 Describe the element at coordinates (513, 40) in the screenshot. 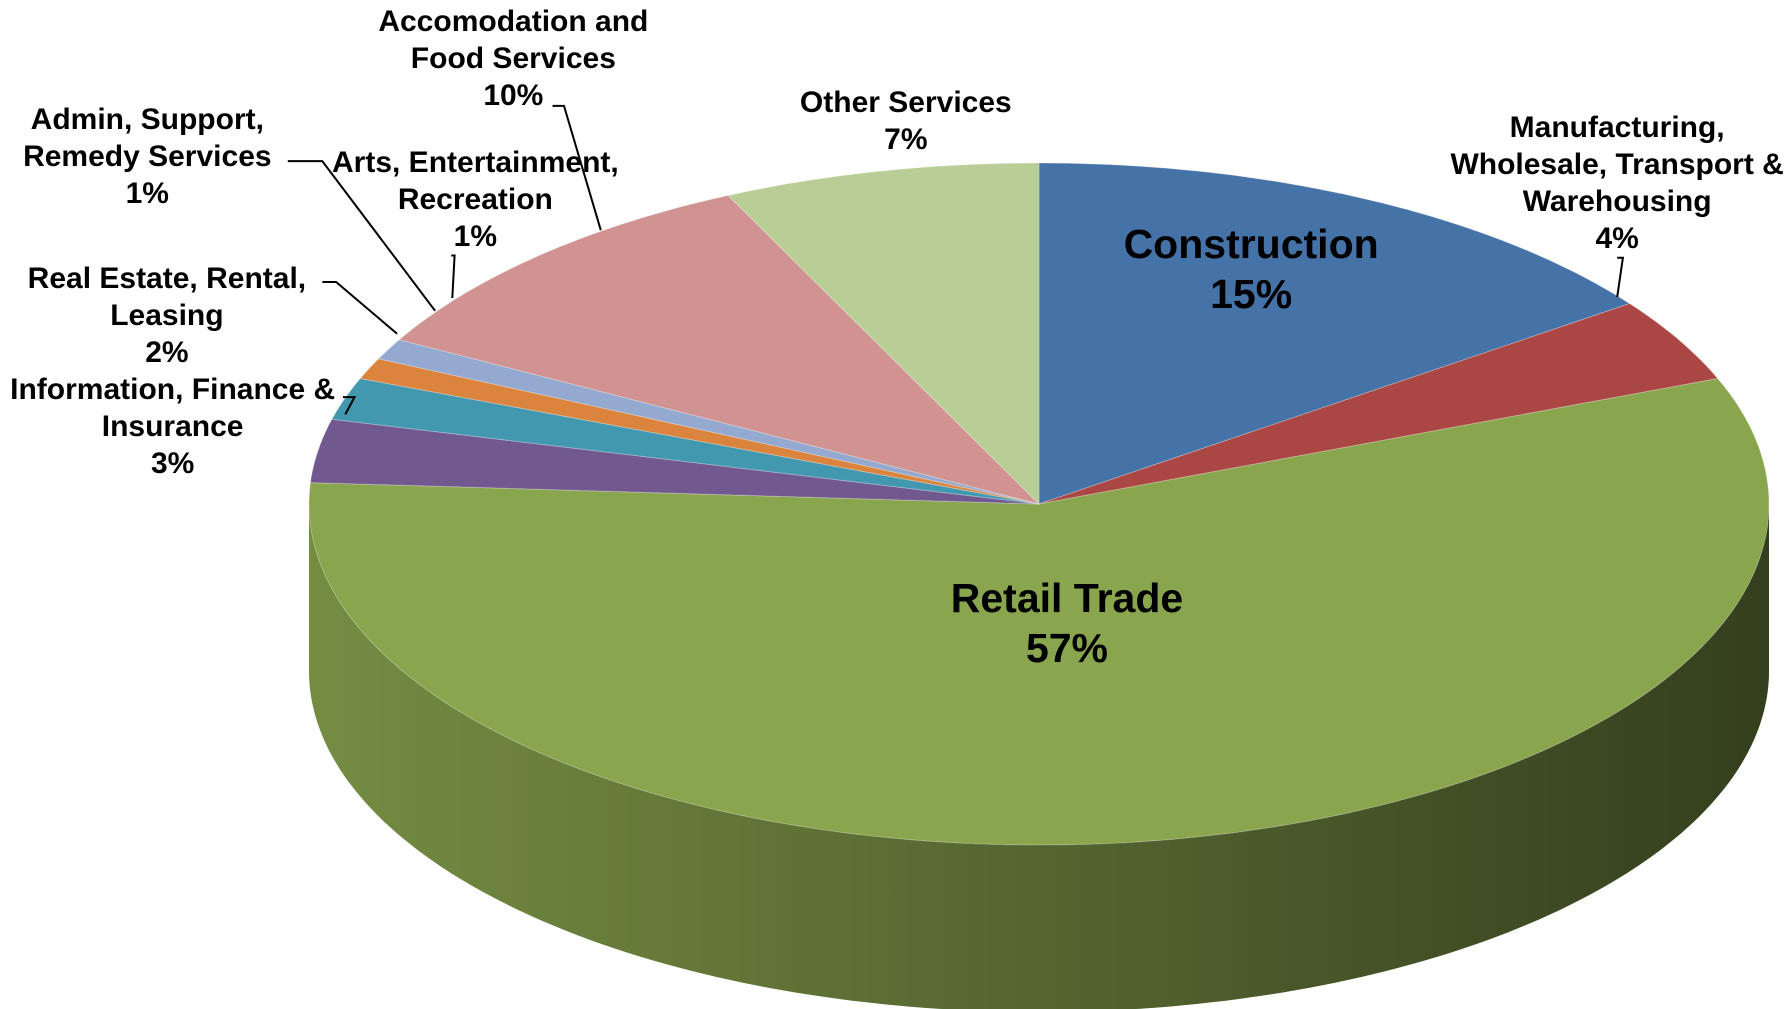

I see `category-name: Accomodation and Food Services` at that location.